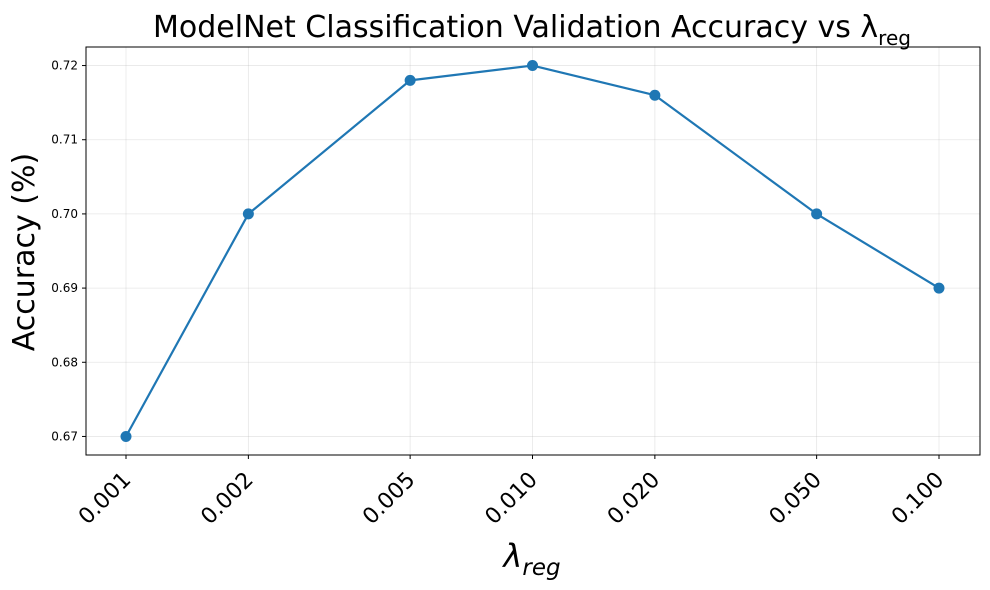 This screenshot has width=990, height=590. I want to click on x-axis-label: λreg, so click(530, 559).